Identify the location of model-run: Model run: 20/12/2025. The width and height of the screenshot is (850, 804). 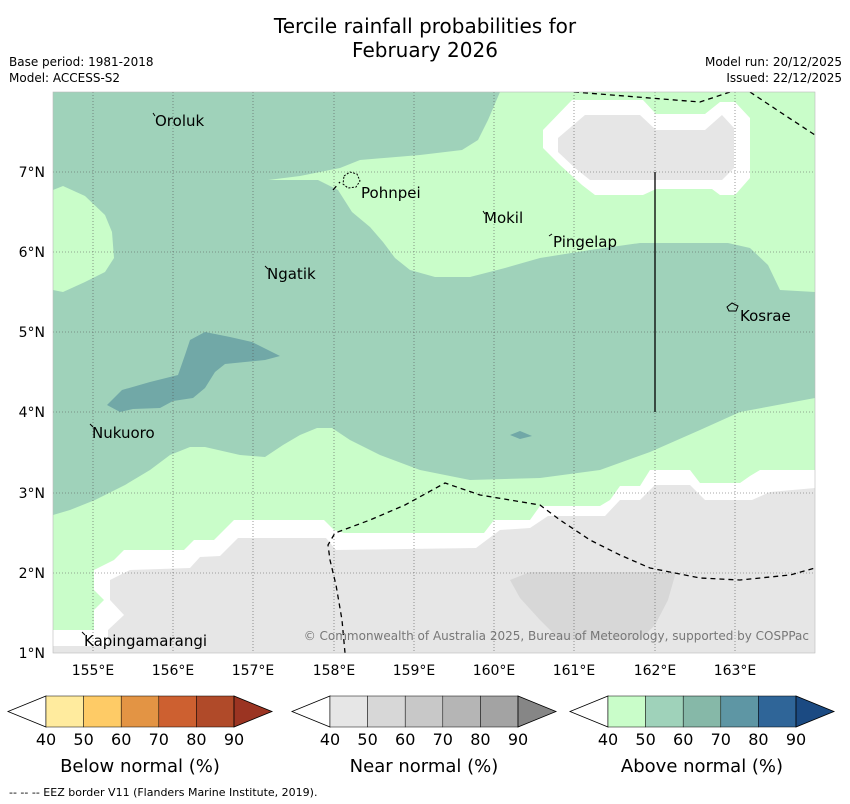
(773, 62).